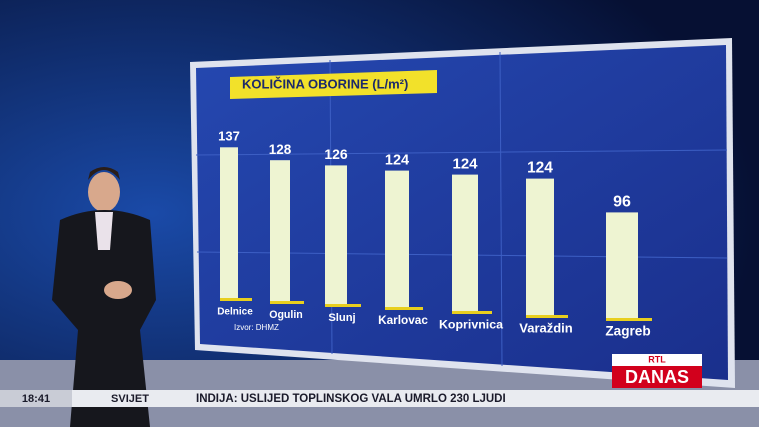 This screenshot has height=427, width=759. What do you see at coordinates (341, 318) in the screenshot?
I see `category-label: Slunj` at bounding box center [341, 318].